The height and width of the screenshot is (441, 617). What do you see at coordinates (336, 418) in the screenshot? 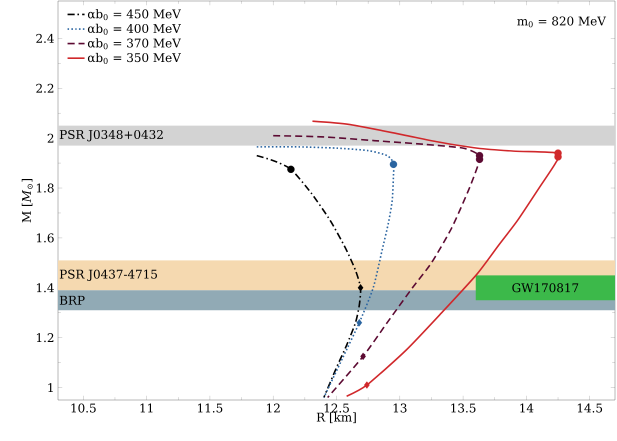
I see `x-axis-title: R [km]` at bounding box center [336, 418].